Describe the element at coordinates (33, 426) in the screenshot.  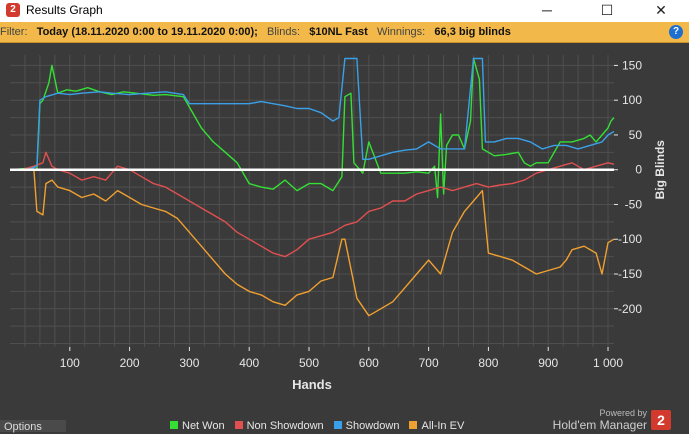
I see `options-button: Options` at that location.